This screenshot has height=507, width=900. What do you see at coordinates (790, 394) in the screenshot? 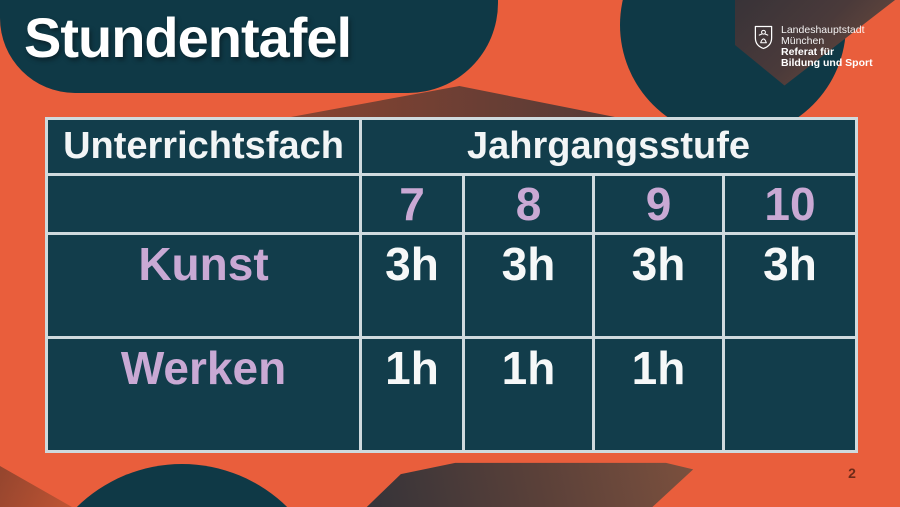
I see `werken-hours-10-cell` at bounding box center [790, 394].